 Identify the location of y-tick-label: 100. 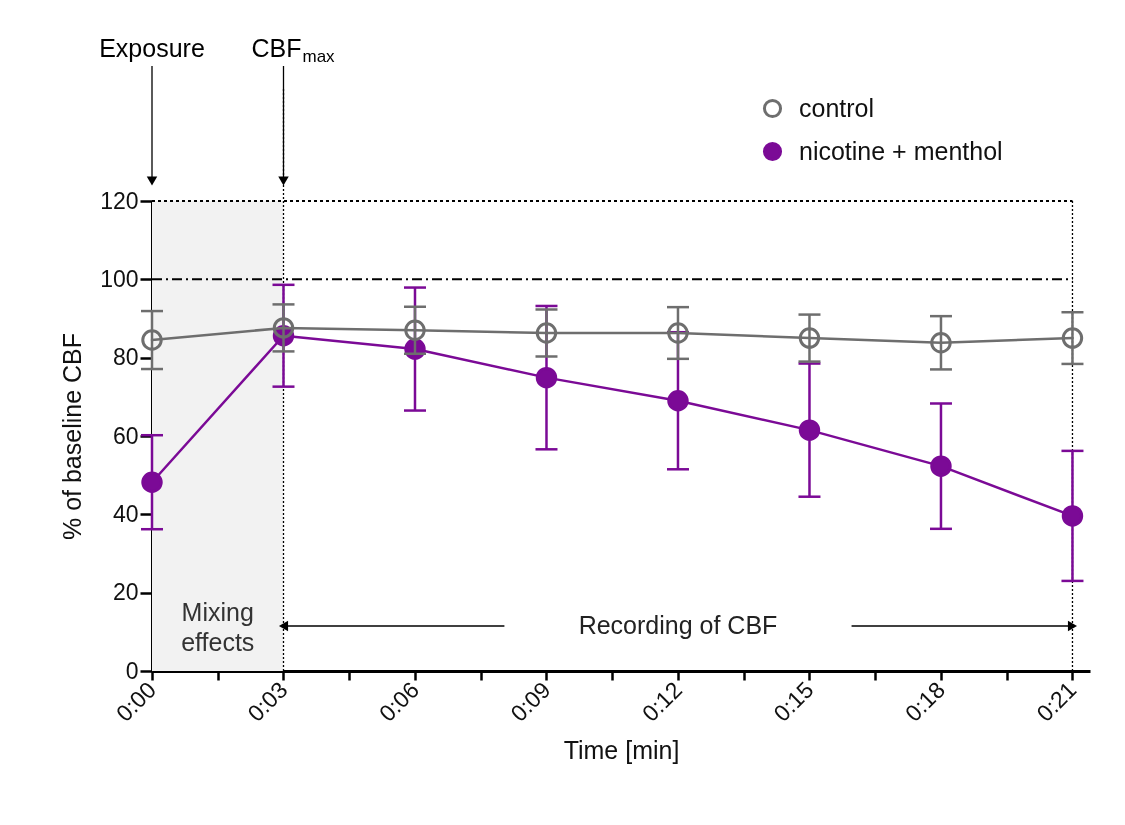
(119, 278).